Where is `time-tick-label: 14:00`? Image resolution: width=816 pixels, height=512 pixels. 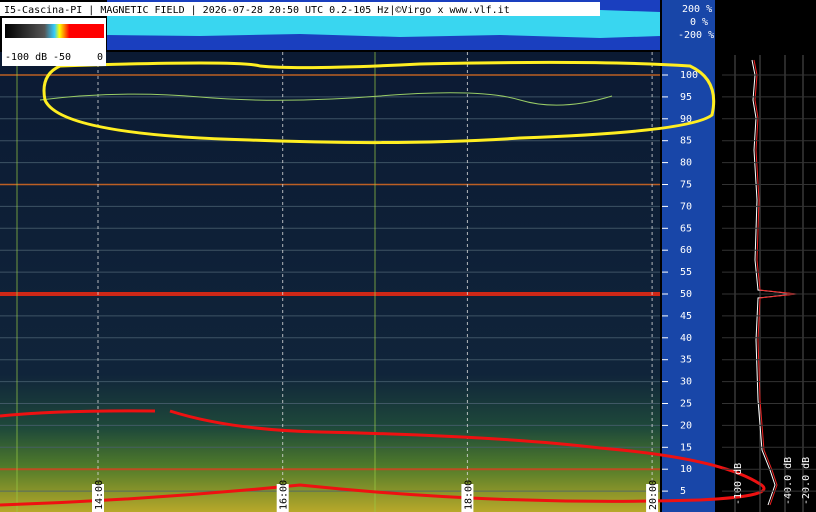 time-tick-label: 14:00 is located at coordinates (99, 495).